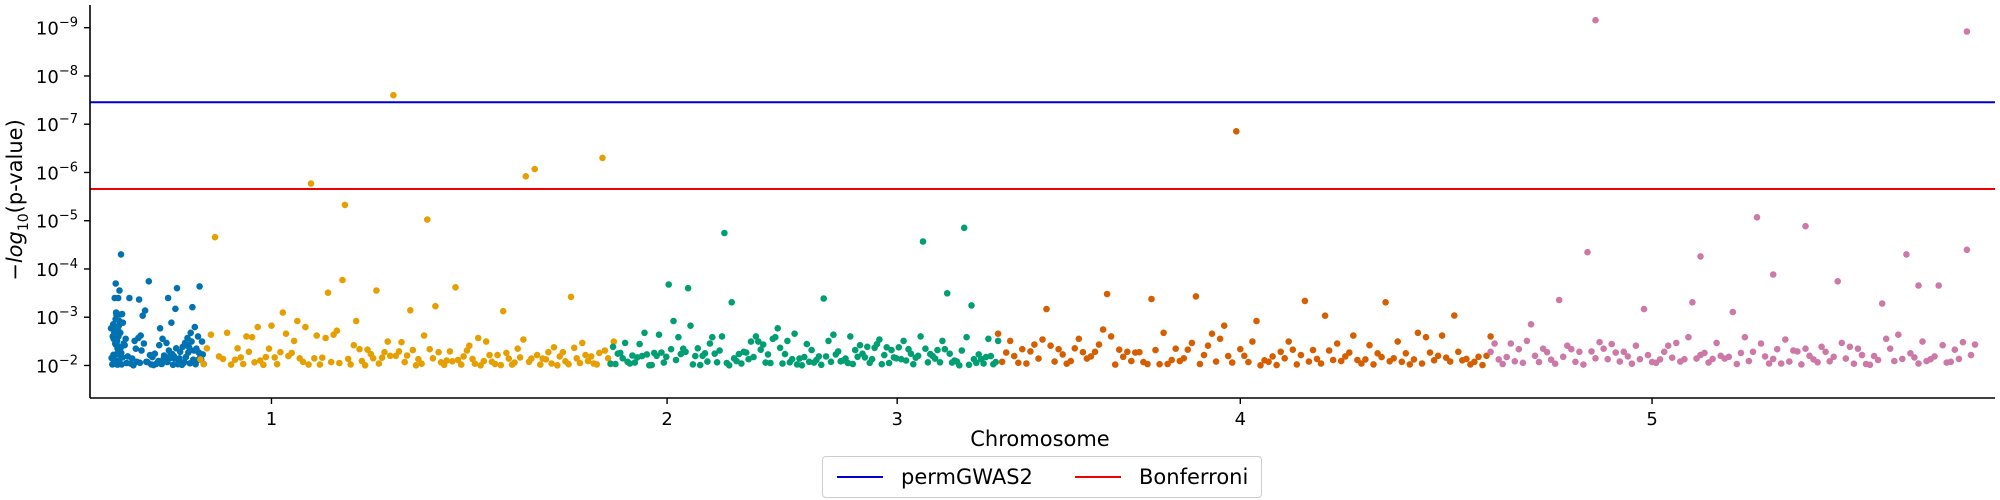 The width and height of the screenshot is (2000, 500). I want to click on x-tick-label: 1, so click(271, 419).